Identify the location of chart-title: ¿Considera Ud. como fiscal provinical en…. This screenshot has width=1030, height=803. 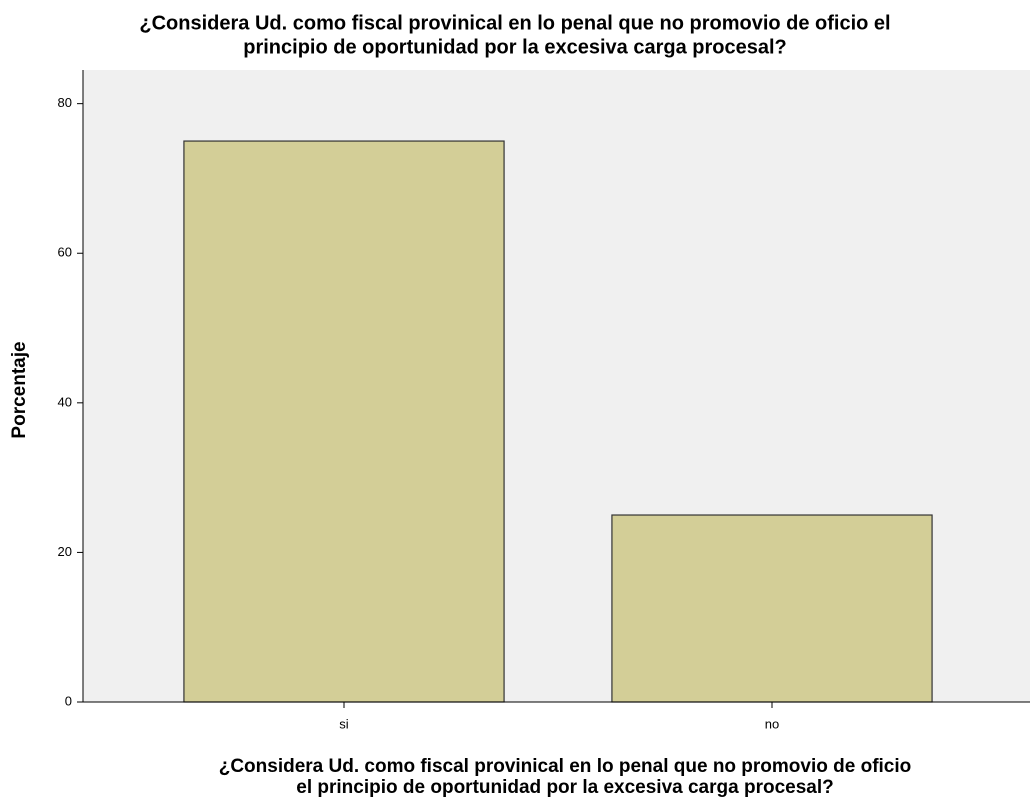
(514, 23).